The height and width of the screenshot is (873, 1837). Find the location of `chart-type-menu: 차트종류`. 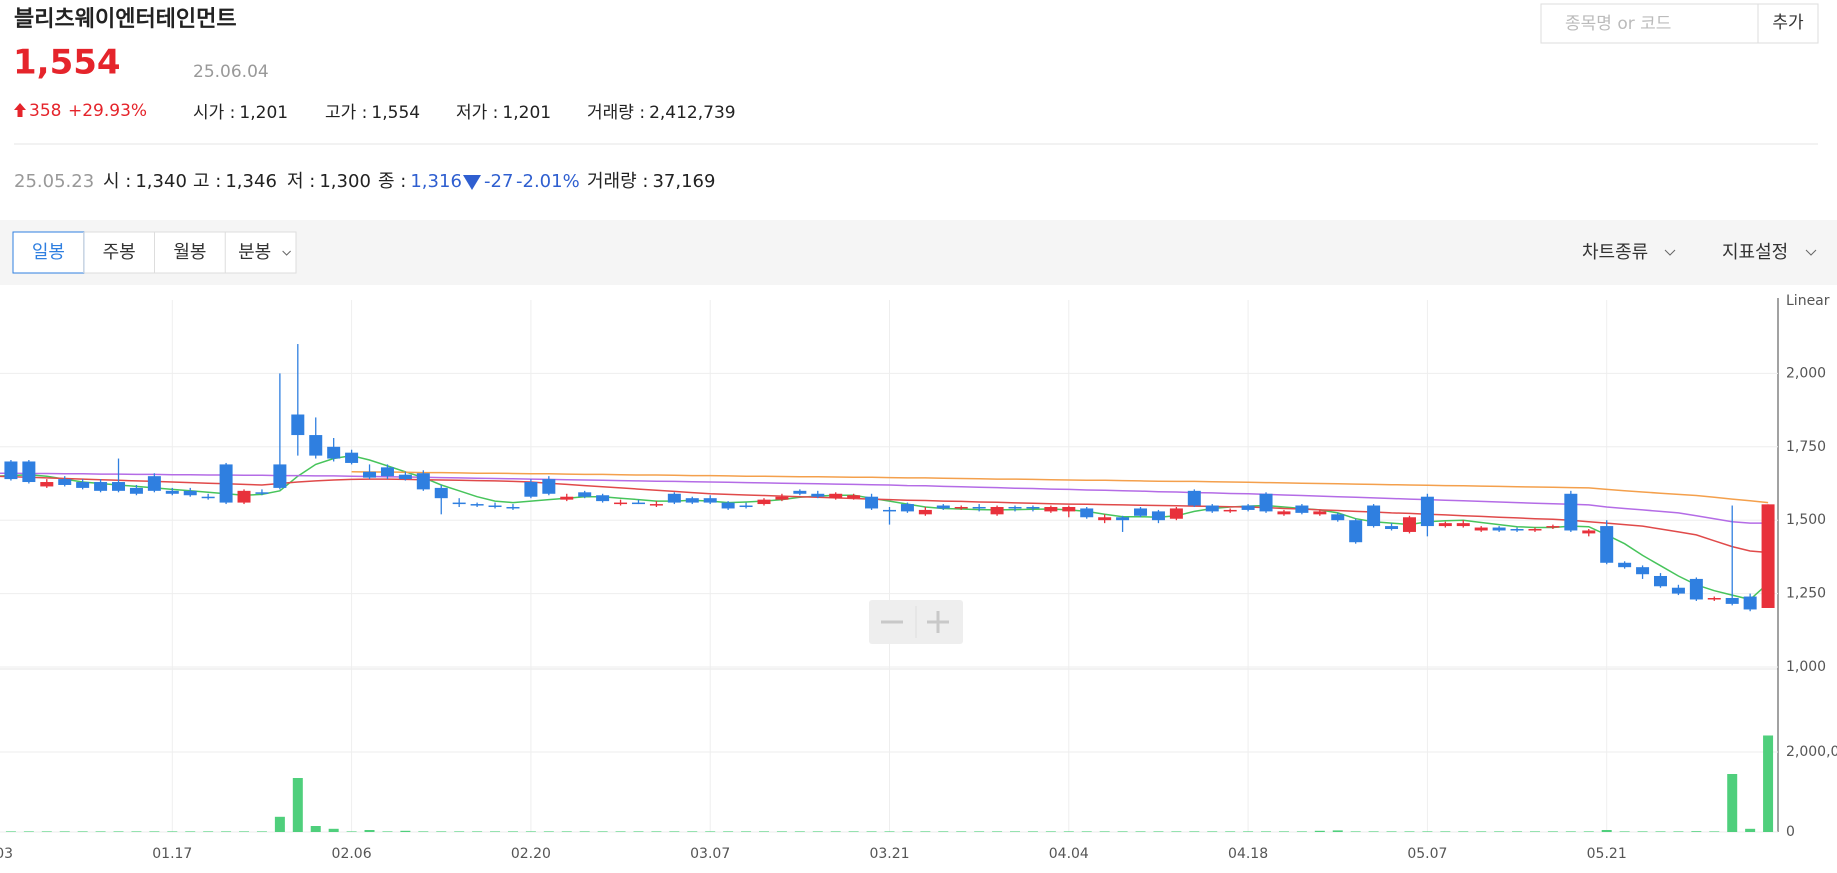

chart-type-menu: 차트종류 is located at coordinates (1615, 252).